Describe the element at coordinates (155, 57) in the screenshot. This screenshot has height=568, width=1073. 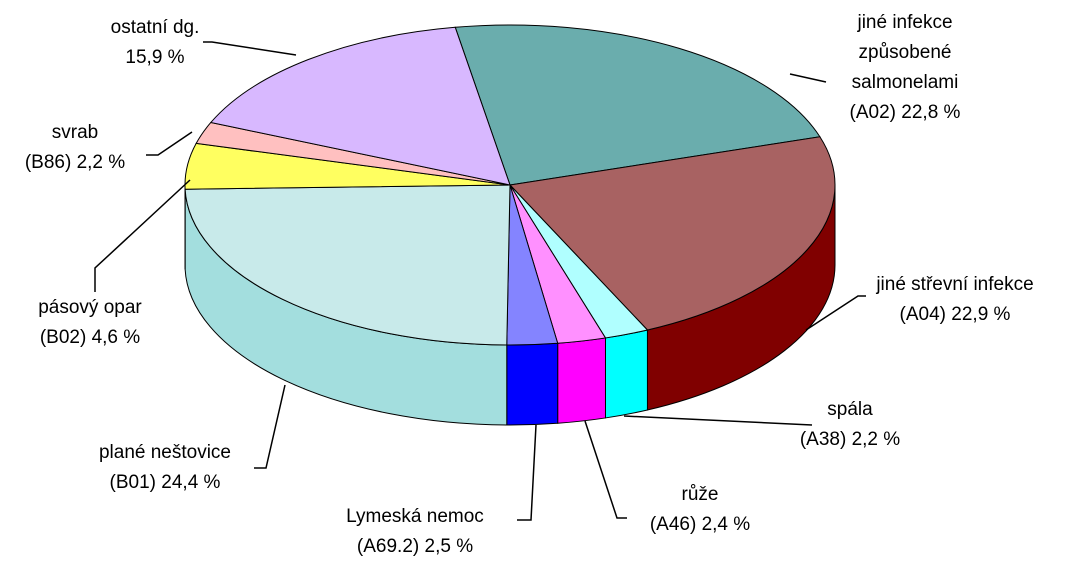
I see `value-label: 15,9 %` at that location.